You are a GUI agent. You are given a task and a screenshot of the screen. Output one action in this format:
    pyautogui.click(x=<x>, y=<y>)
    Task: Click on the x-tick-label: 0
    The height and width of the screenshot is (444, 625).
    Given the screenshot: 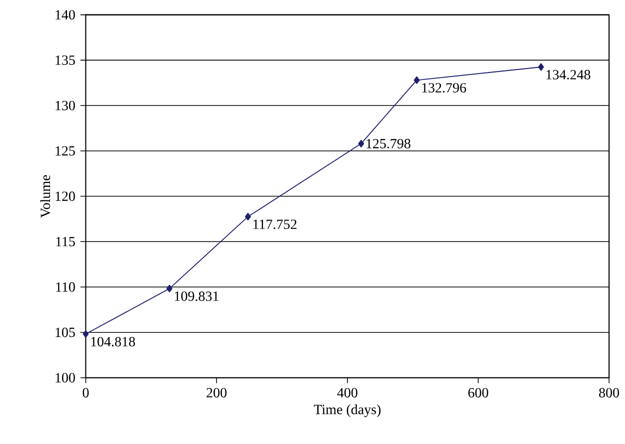 What is the action you would take?
    pyautogui.click(x=85, y=393)
    